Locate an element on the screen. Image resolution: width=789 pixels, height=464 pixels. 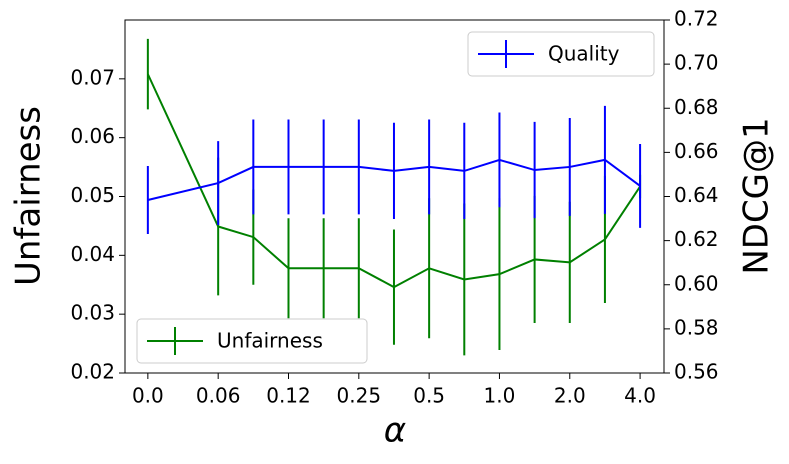
x-tick-label: 0.5 is located at coordinates (429, 396).